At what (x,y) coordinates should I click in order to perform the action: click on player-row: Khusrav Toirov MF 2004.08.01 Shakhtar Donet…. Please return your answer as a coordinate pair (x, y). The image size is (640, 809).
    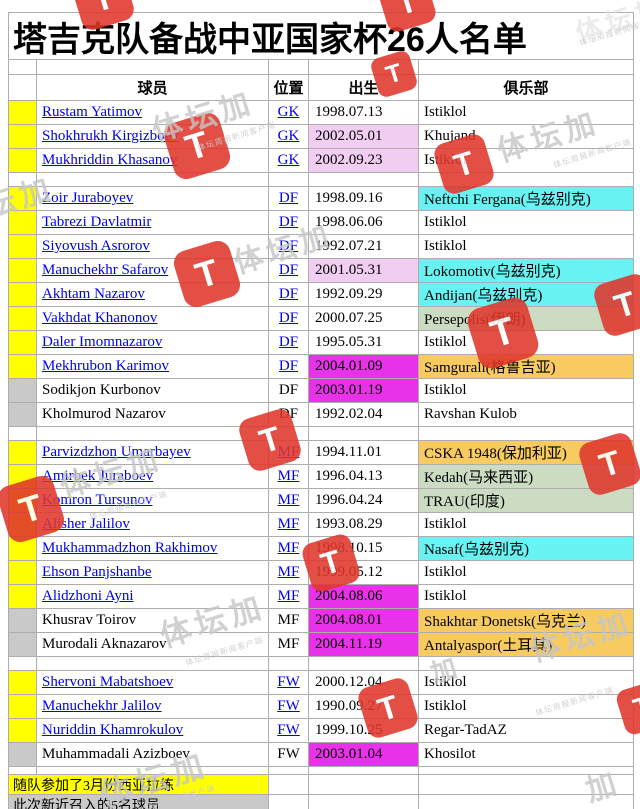
    Looking at the image, I should click on (321, 621).